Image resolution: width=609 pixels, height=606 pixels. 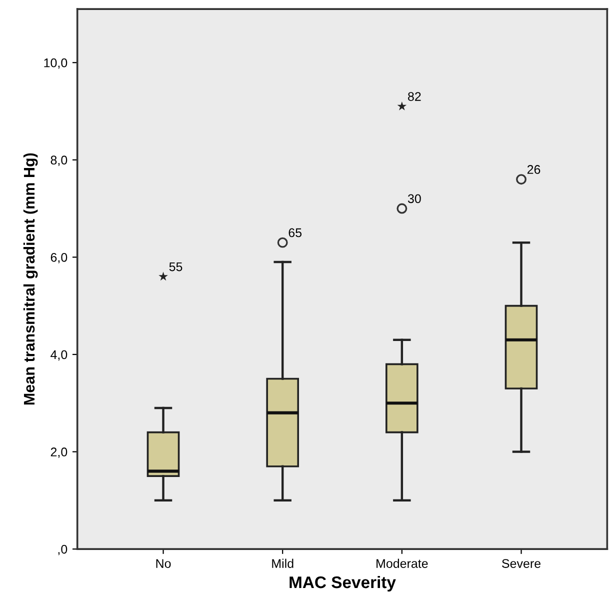 I want to click on y-tick-label: 6,0, so click(x=59, y=258).